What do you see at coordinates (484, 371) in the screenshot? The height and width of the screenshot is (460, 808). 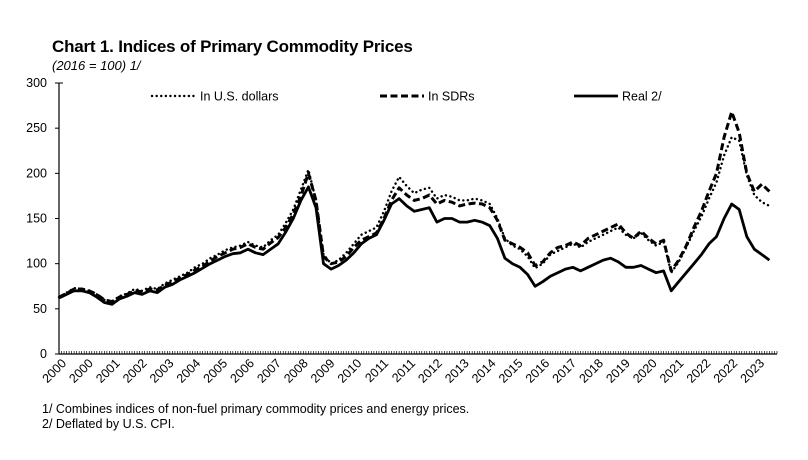 I see `x-tick-label: 2014` at bounding box center [484, 371].